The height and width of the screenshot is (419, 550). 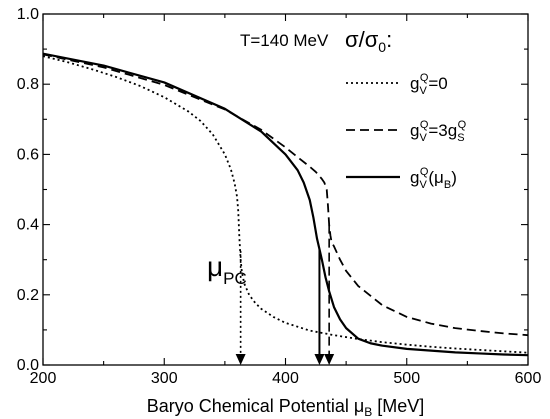 What do you see at coordinates (28, 295) in the screenshot?
I see `y-tick-label: 0.2` at bounding box center [28, 295].